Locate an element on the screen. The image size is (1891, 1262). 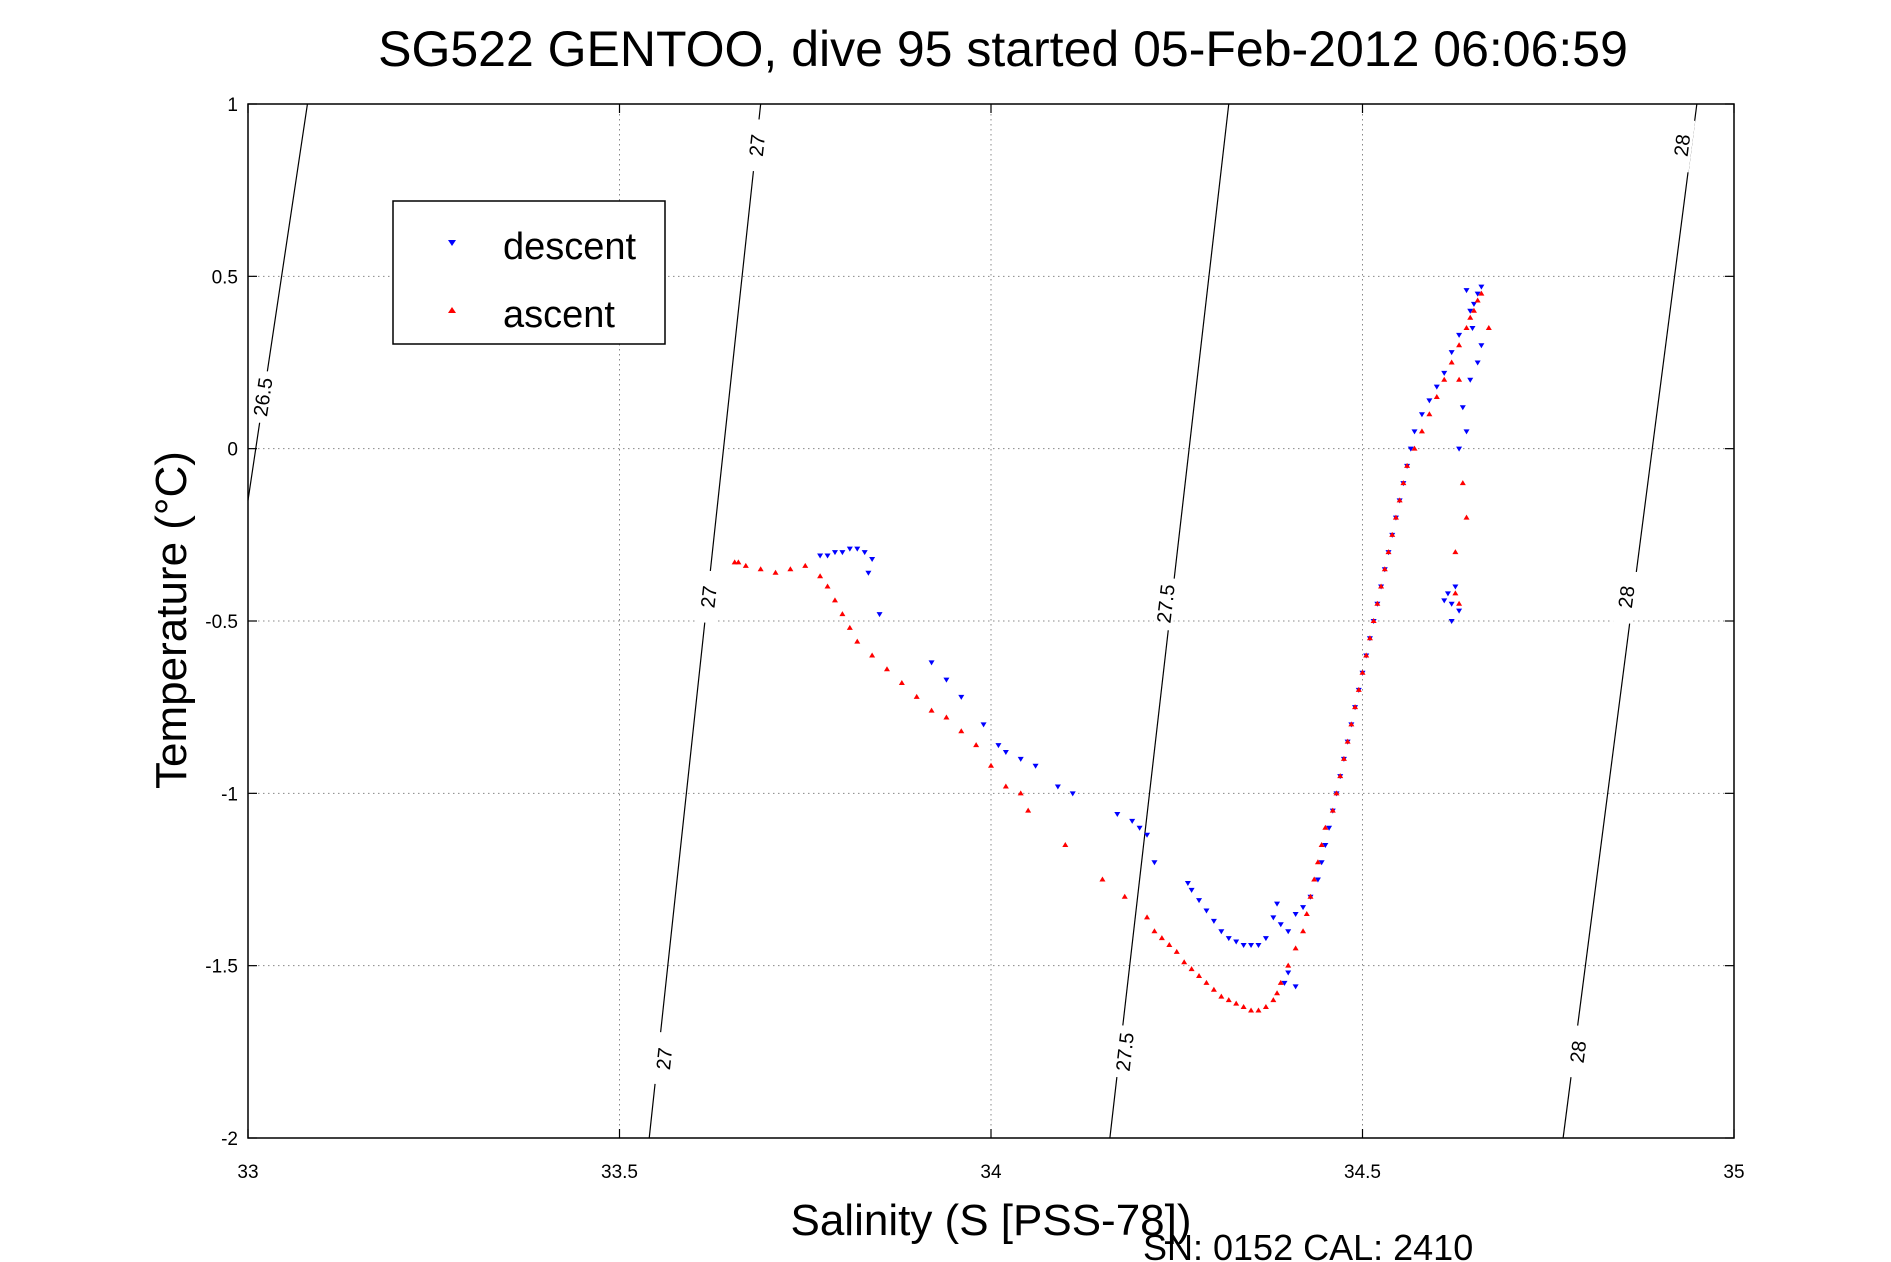
x-tick-label: 35 is located at coordinates (1733, 1172).